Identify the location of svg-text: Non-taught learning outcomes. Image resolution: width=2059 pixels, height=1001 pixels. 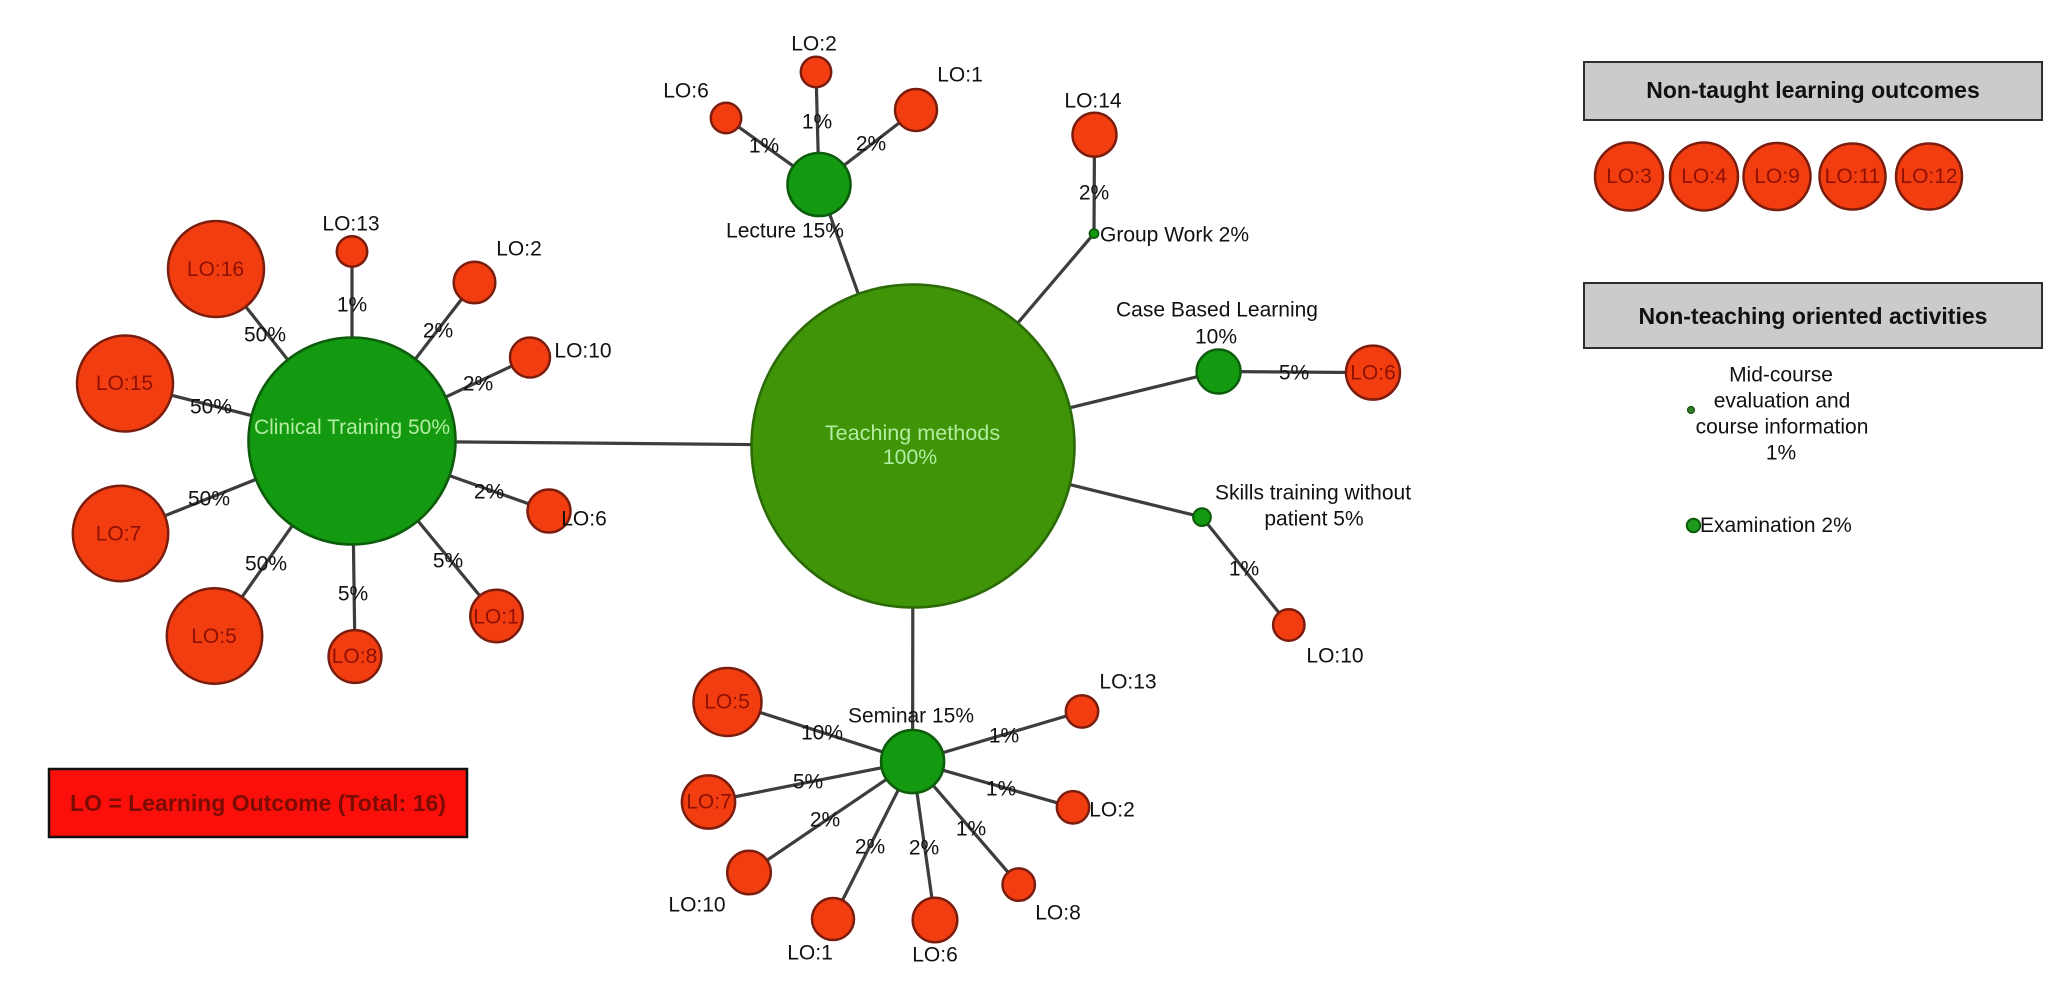
(1813, 90).